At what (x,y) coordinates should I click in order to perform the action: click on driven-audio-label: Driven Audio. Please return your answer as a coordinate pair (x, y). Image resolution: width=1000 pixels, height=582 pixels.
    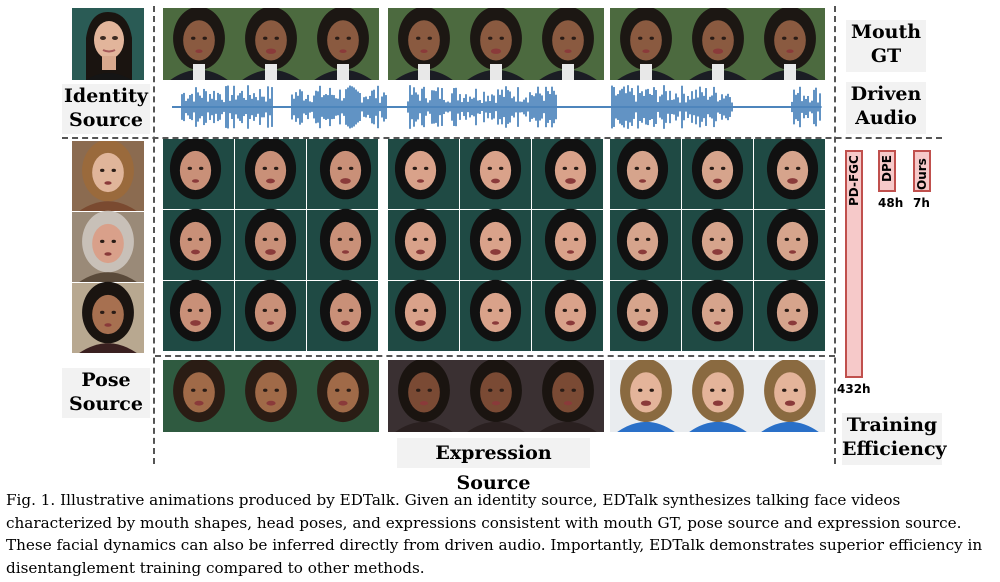
    Looking at the image, I should click on (886, 108).